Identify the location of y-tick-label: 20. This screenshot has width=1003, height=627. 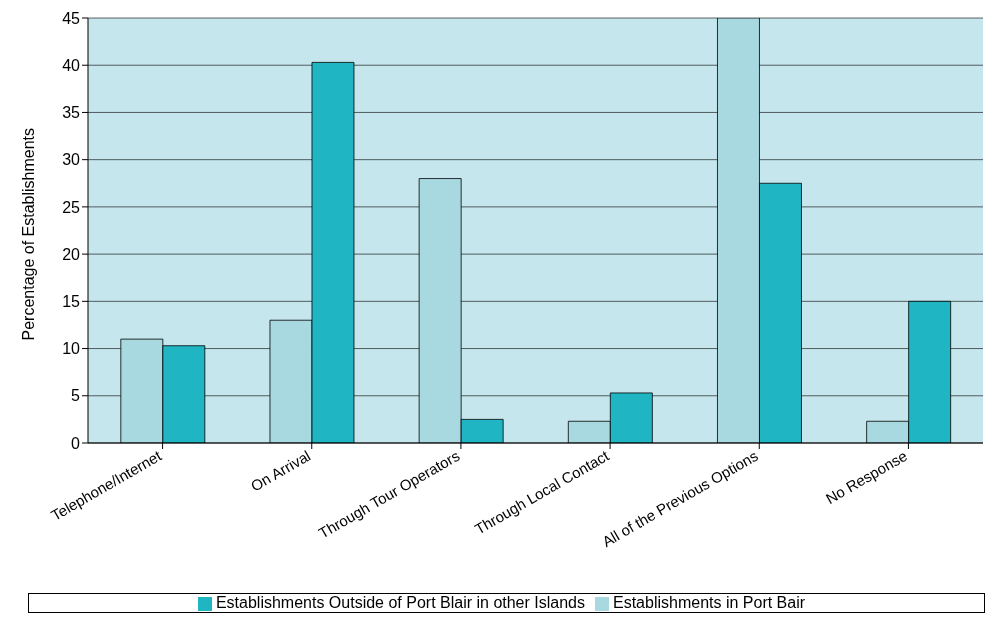
(71, 254).